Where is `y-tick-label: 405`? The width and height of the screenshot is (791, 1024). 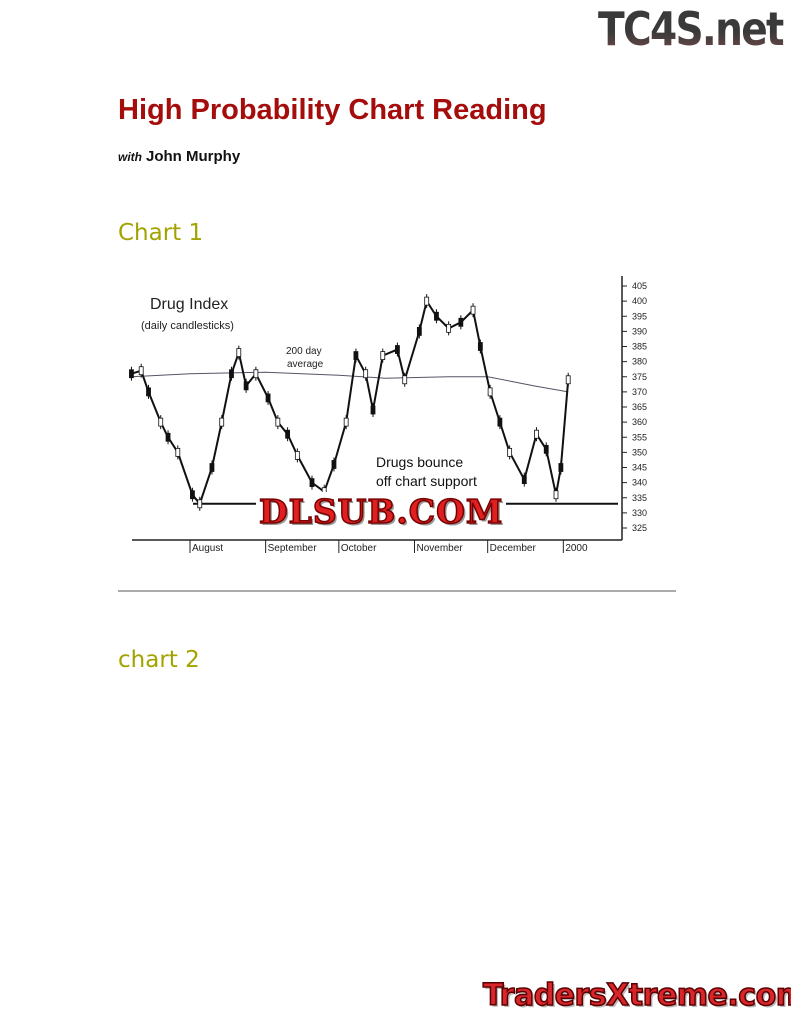 y-tick-label: 405 is located at coordinates (639, 286).